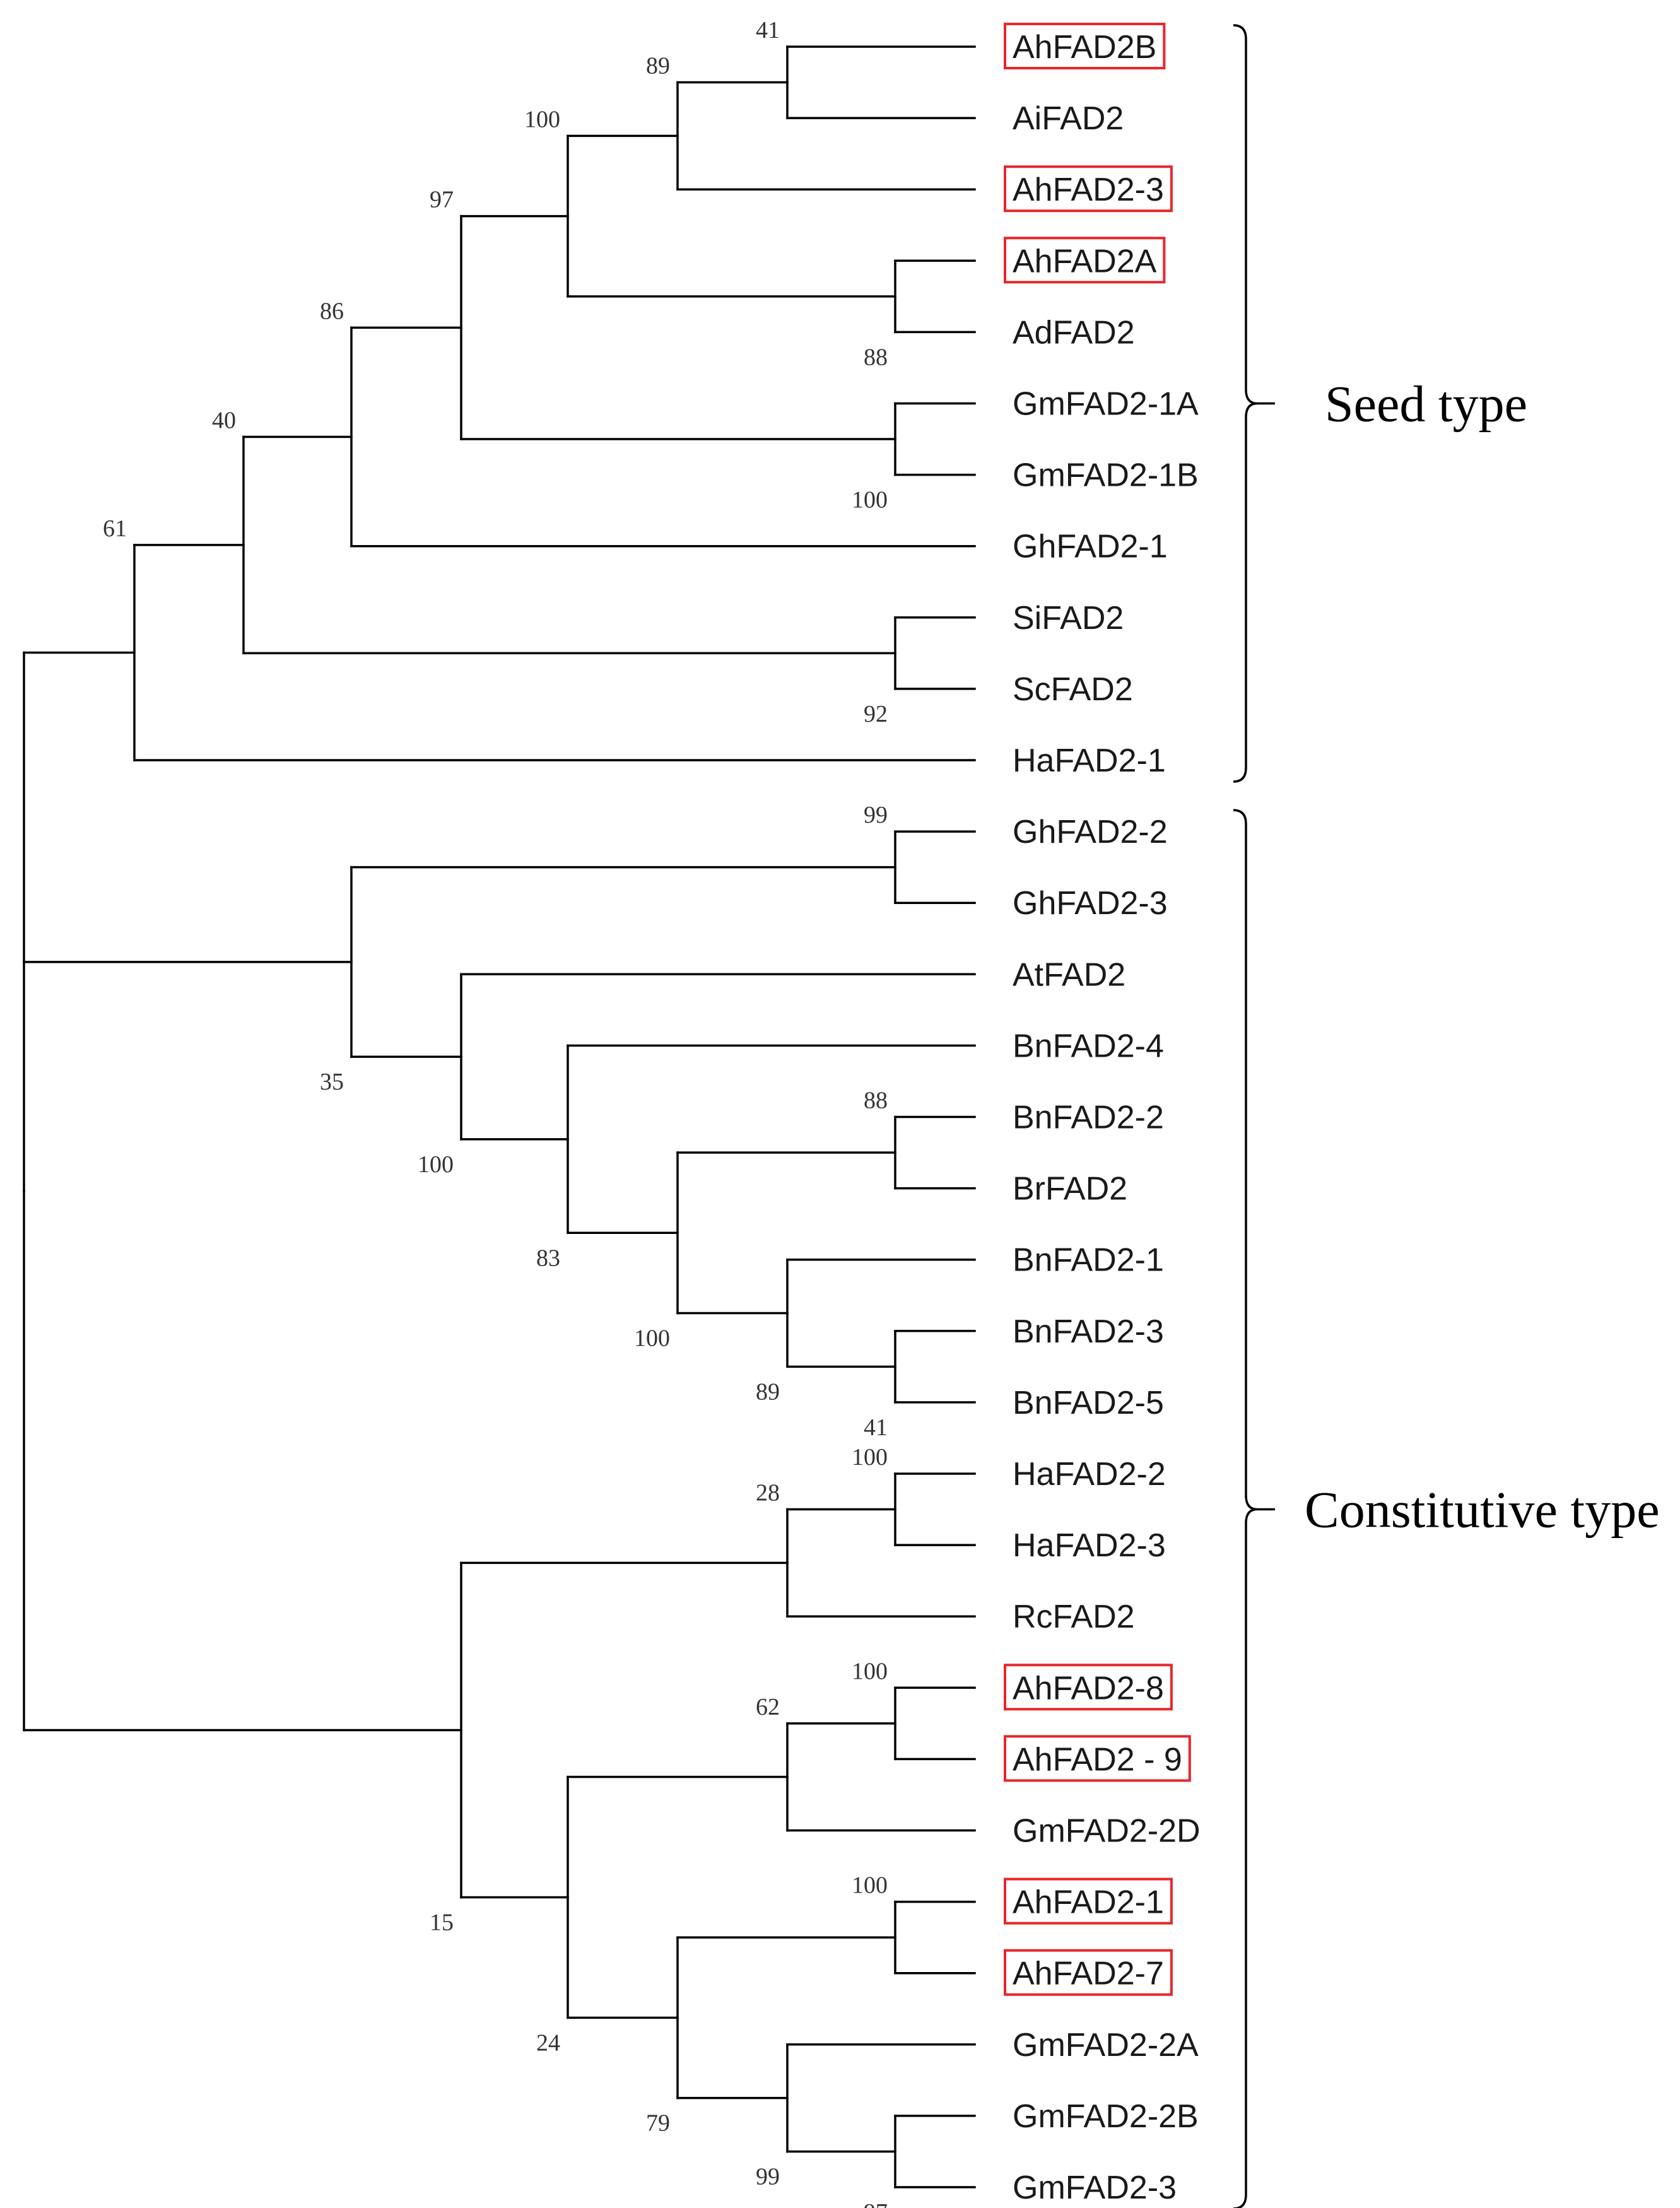  I want to click on leaf-label-ahfad2-9: AhFAD2 - 9, so click(1097, 1759).